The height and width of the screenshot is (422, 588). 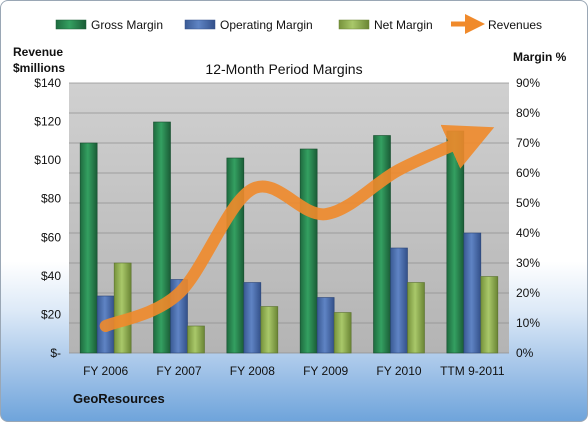 I want to click on left-axis-title-line2: $millions, so click(x=39, y=68).